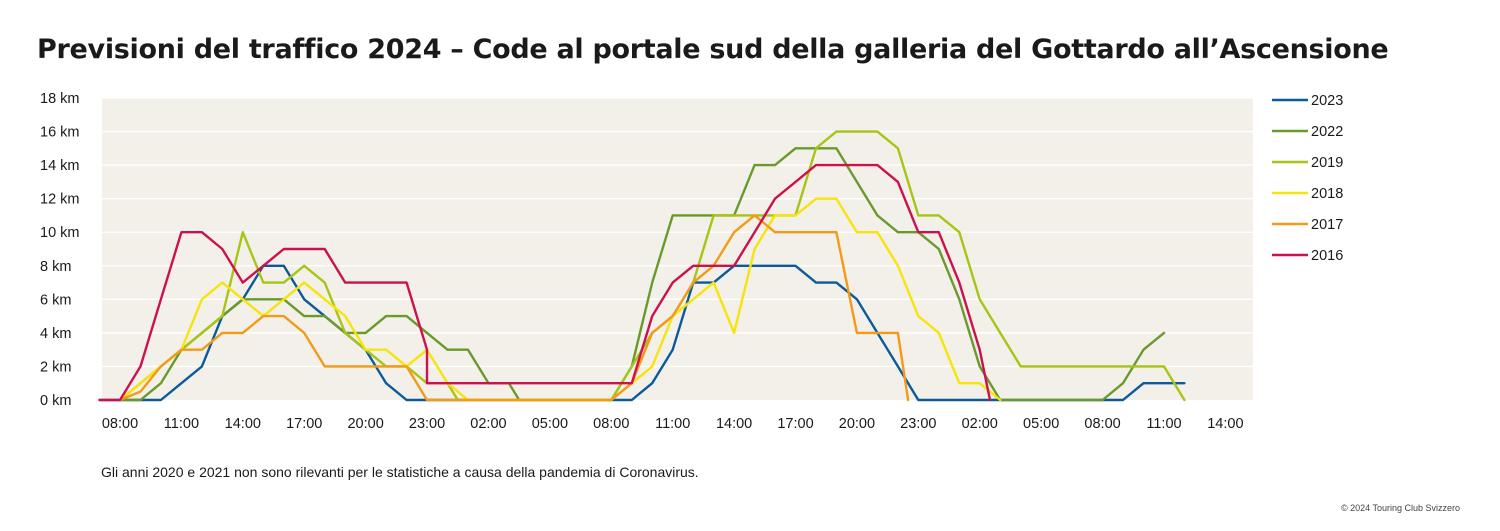 The image size is (1500, 531). What do you see at coordinates (1327, 225) in the screenshot?
I see `legend-label-2017: 2017` at bounding box center [1327, 225].